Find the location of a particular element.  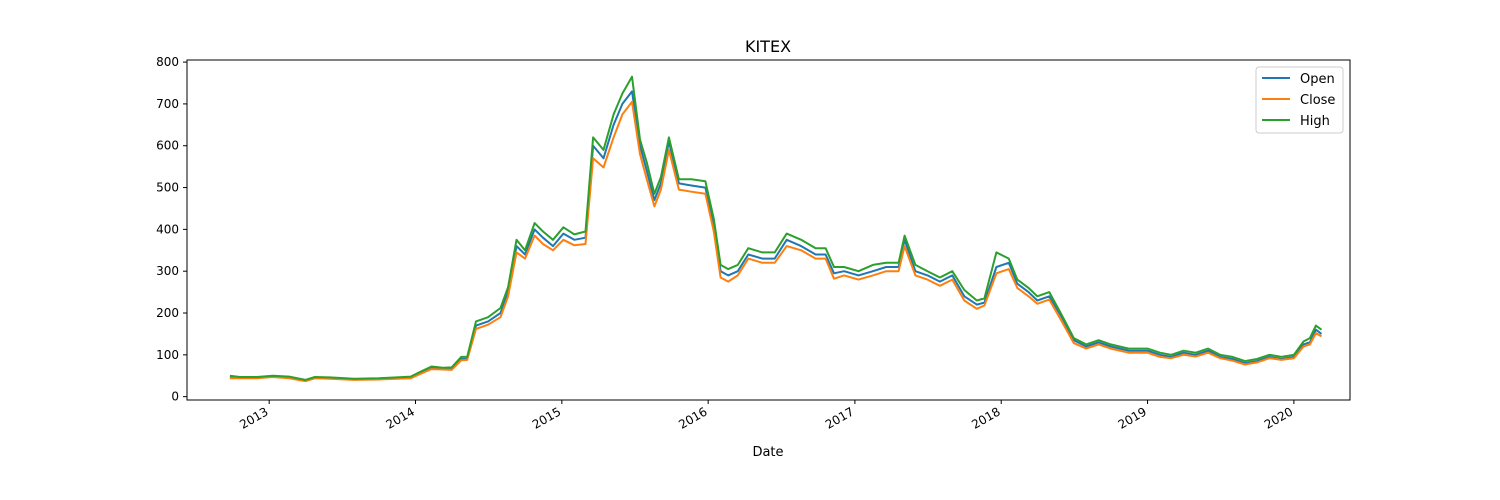

y-tick-label: 500 is located at coordinates (167, 188).